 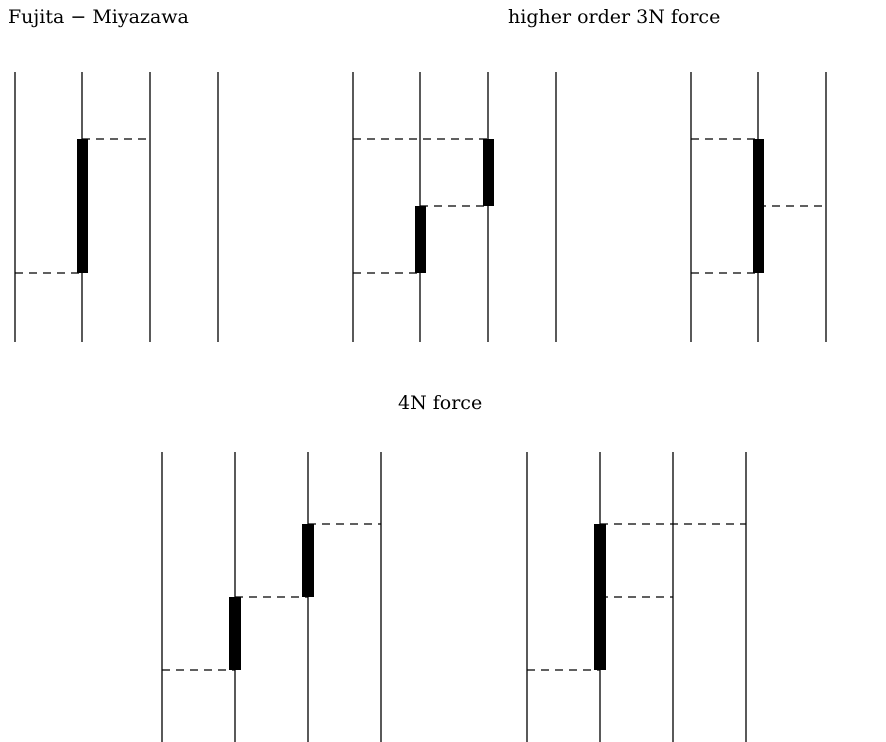 What do you see at coordinates (440, 403) in the screenshot?
I see `four-n-force-label: 4N force` at bounding box center [440, 403].